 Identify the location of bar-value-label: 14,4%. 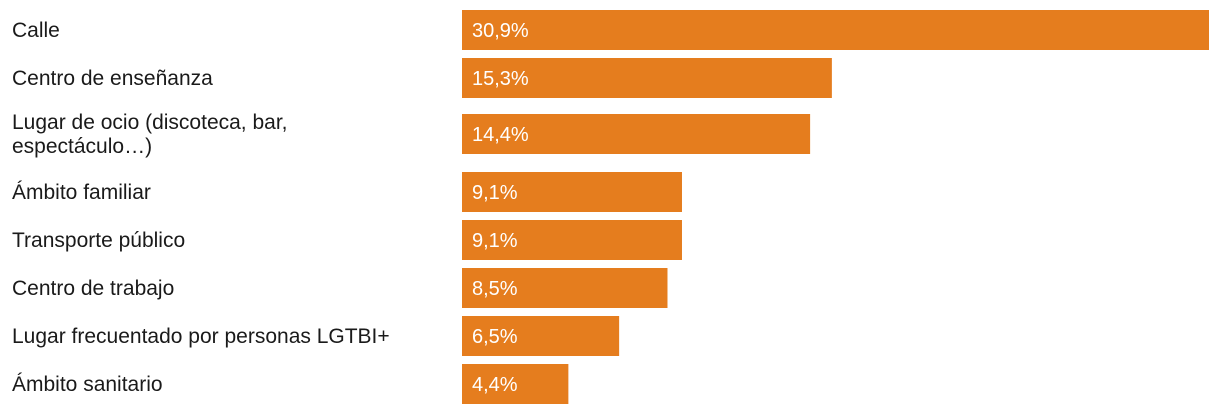
(500, 135).